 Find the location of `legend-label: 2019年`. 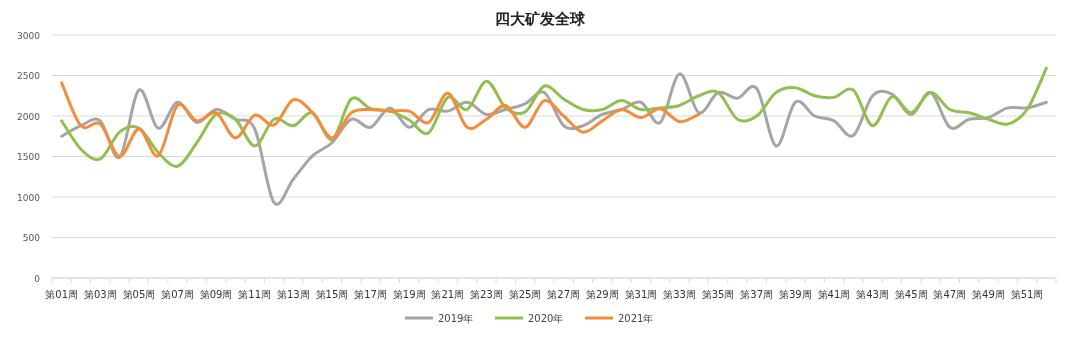

legend-label: 2019年 is located at coordinates (456, 318).